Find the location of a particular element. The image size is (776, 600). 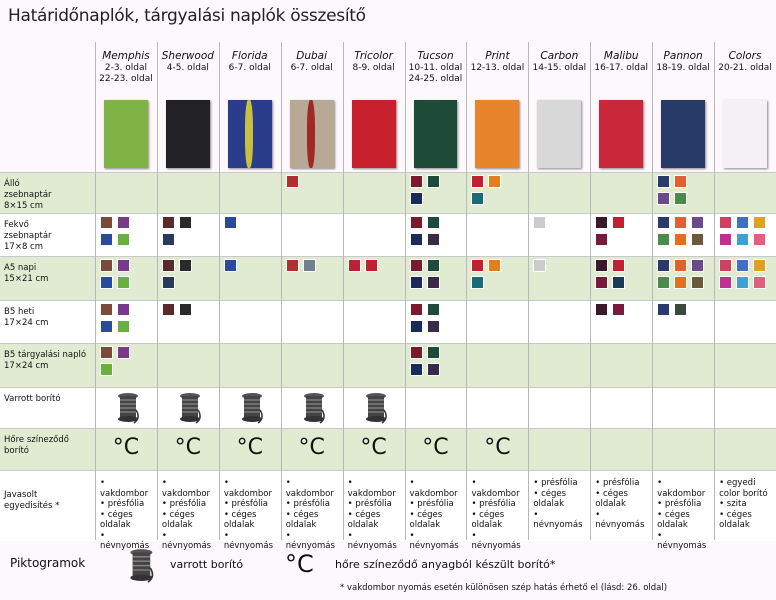

sewn-label: varrott borító is located at coordinates (207, 564).